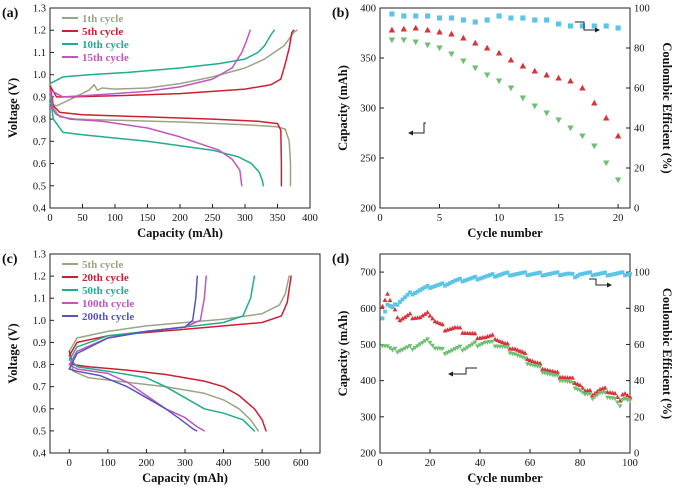 This screenshot has width=700, height=495. What do you see at coordinates (340, 13) in the screenshot?
I see `panel-label: (b)` at bounding box center [340, 13].